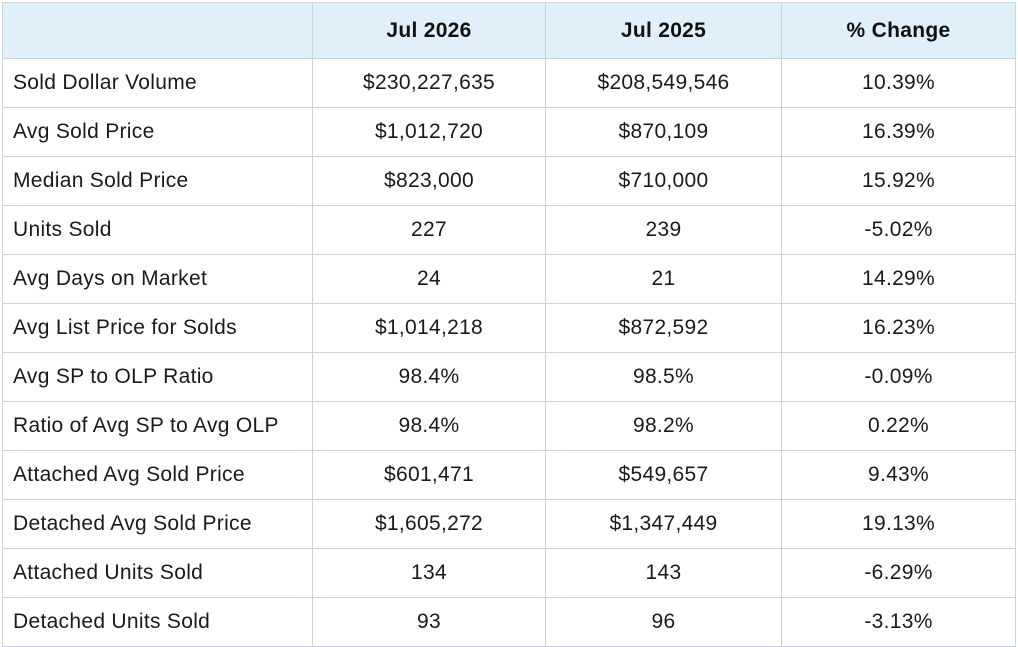  Describe the element at coordinates (898, 279) in the screenshot. I see `pct-change-cell: 14.29%` at that location.